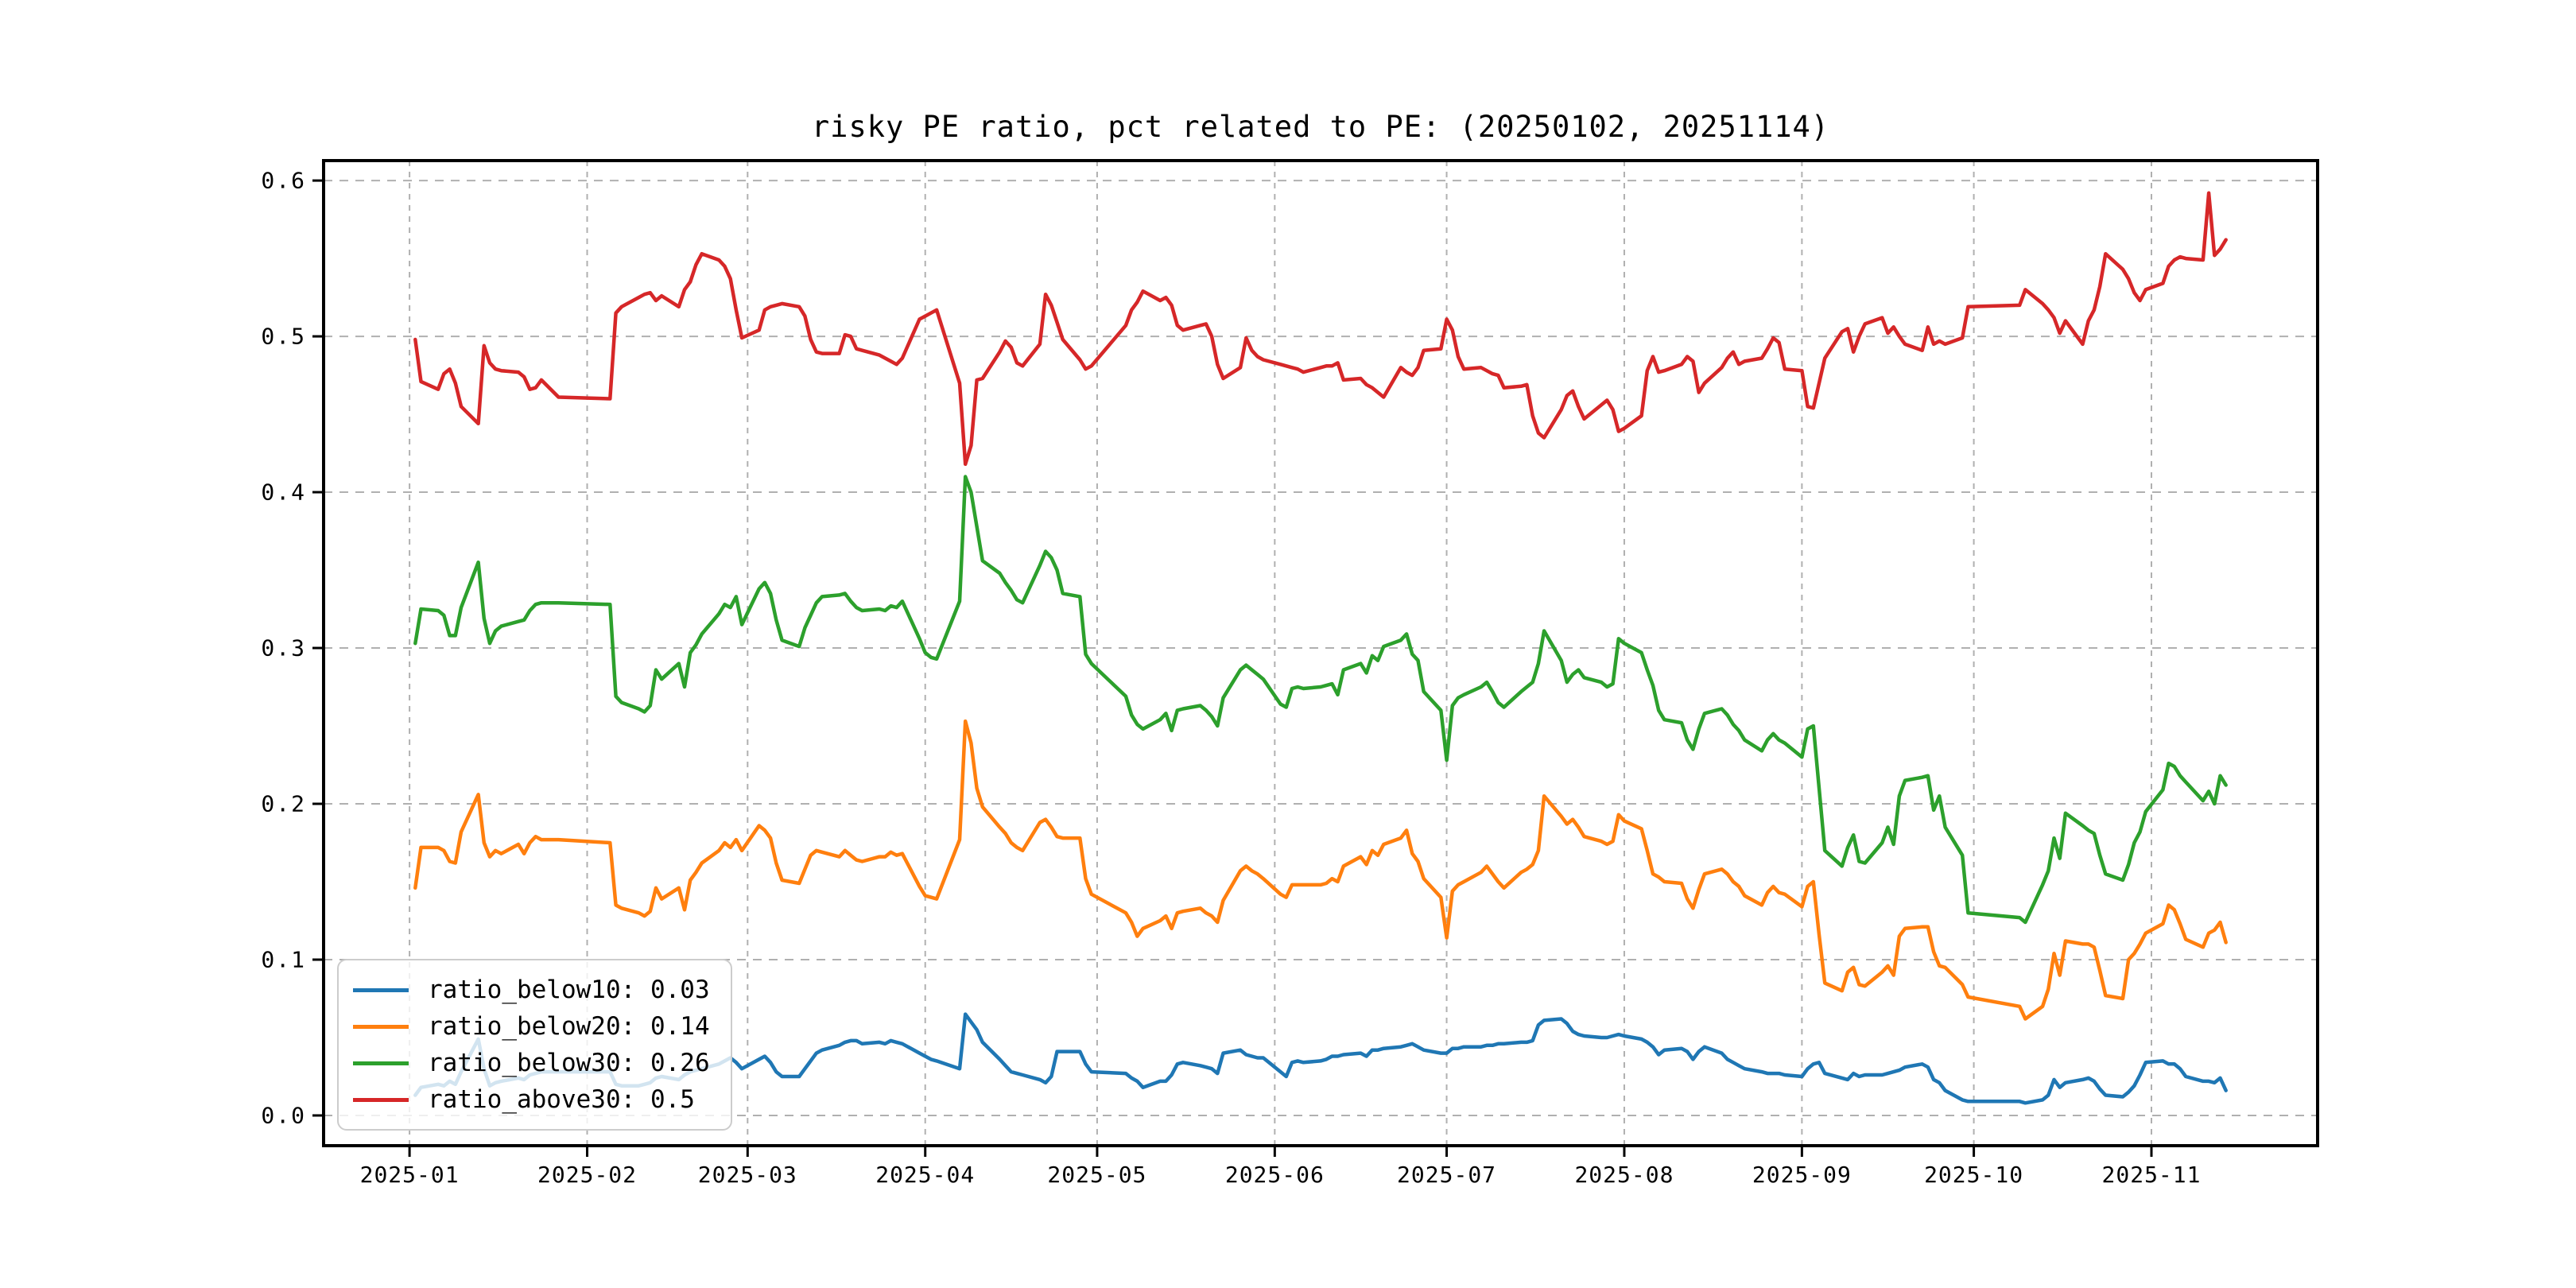 This screenshot has height=1288, width=2576. Describe the element at coordinates (569, 1063) in the screenshot. I see `legend-label: ratio_below30: 0.26` at that location.